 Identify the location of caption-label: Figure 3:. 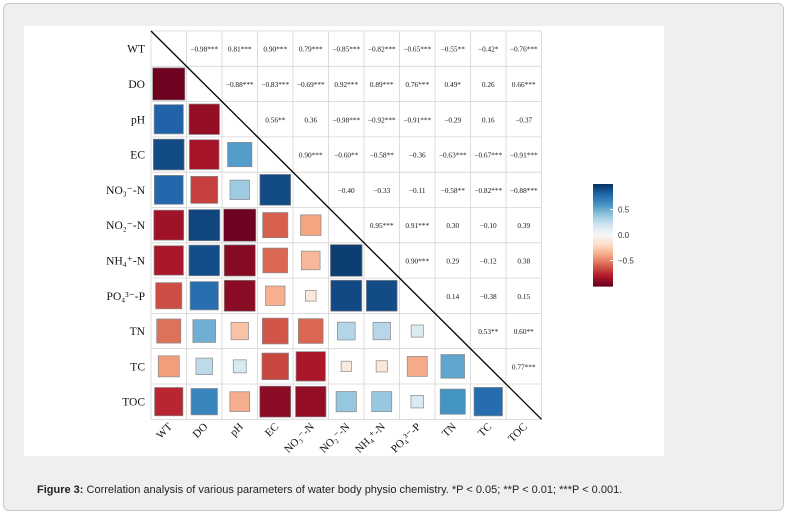
(60, 490).